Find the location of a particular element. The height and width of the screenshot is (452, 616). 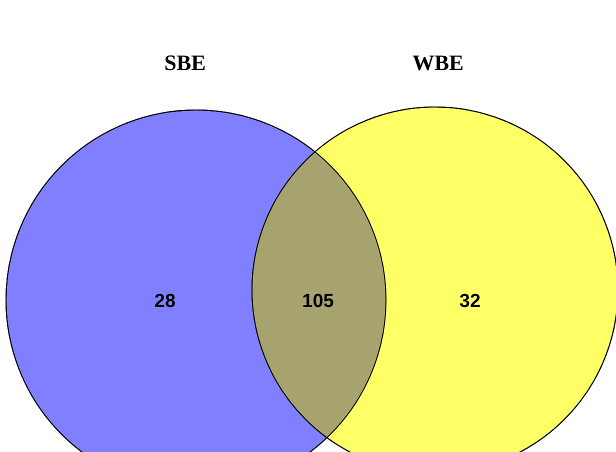

data-label: 105 is located at coordinates (318, 301).